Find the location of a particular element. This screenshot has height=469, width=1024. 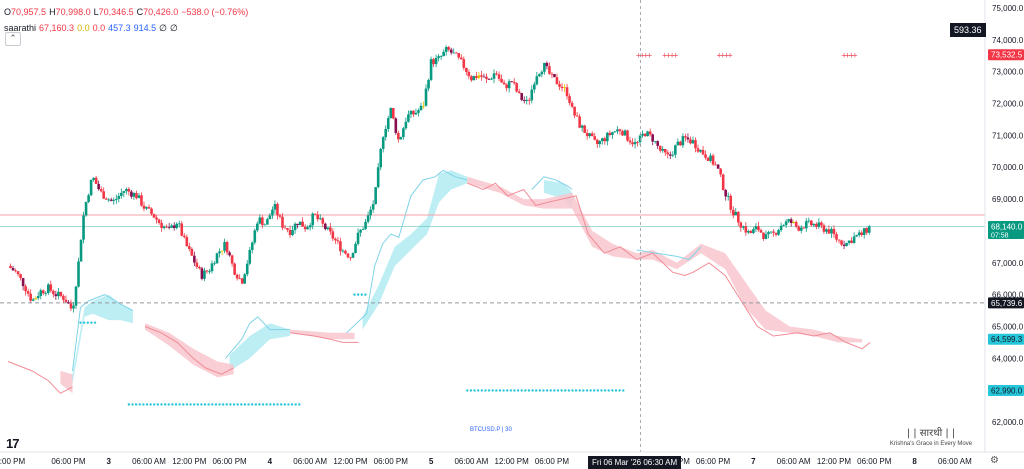

tradingview-logo-icon: 17 is located at coordinates (13, 443).